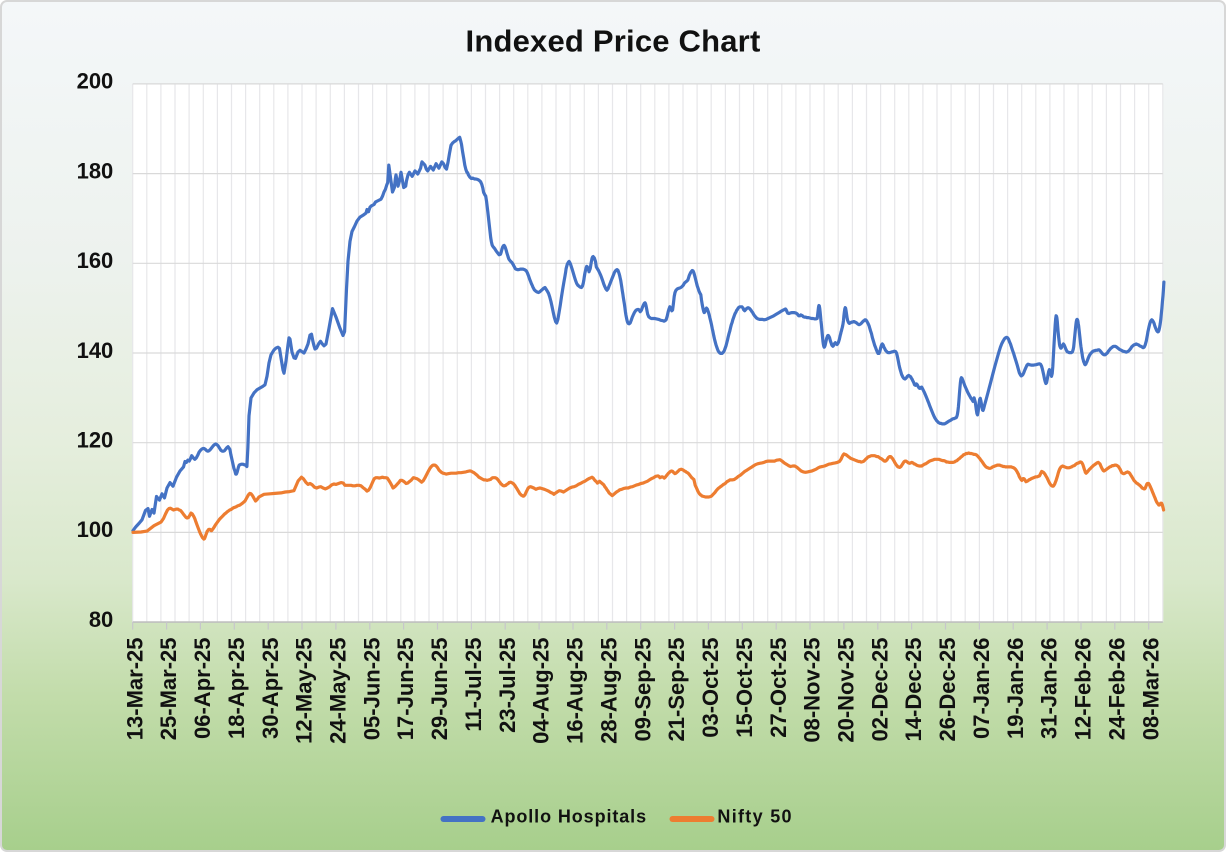  I want to click on svg-text: 14-Dec-25, so click(913, 690).